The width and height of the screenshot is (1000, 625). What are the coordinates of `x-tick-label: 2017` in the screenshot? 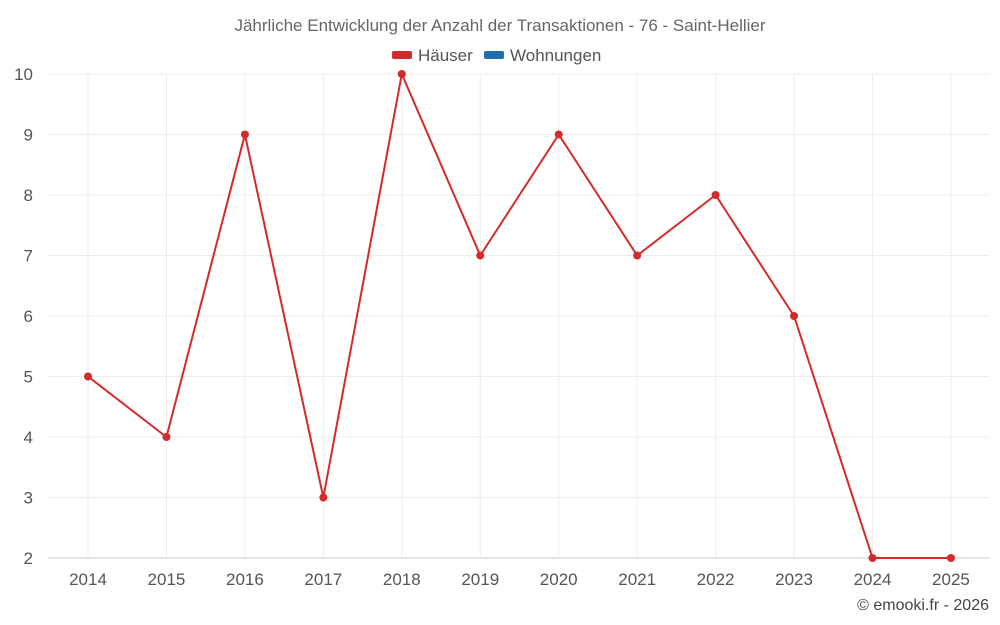 It's located at (323, 579).